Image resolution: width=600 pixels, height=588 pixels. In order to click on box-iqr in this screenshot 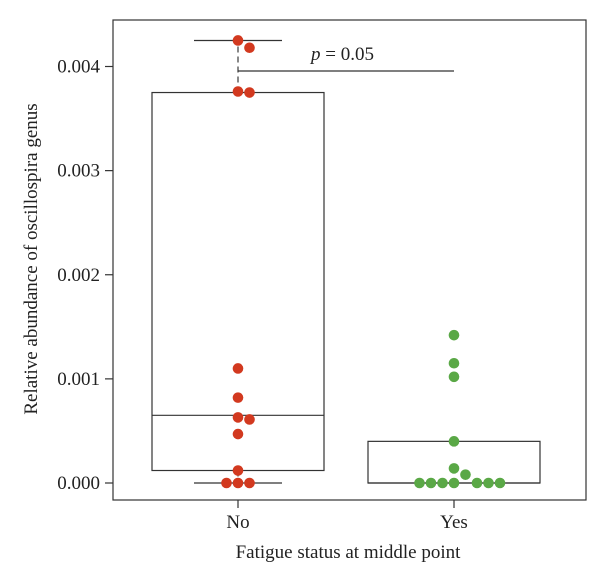, I will do `click(454, 462)`.